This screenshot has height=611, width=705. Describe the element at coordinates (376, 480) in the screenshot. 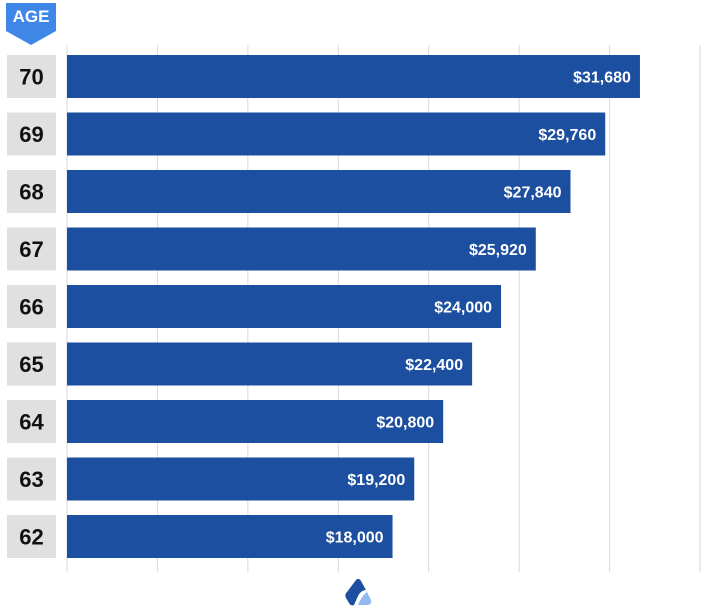

I see `bar-value-label: $19,200` at that location.